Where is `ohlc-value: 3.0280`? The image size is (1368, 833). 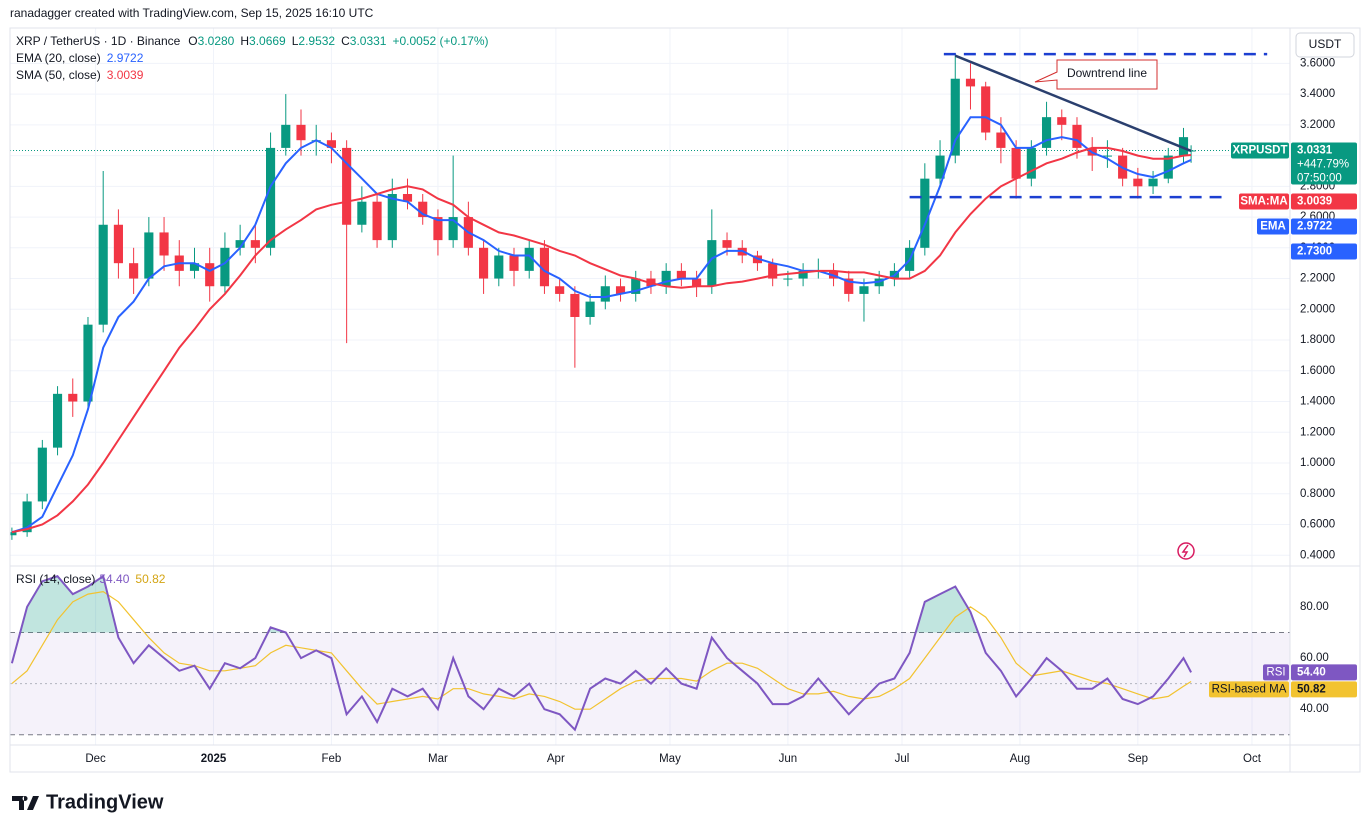 ohlc-value: 3.0280 is located at coordinates (216, 41).